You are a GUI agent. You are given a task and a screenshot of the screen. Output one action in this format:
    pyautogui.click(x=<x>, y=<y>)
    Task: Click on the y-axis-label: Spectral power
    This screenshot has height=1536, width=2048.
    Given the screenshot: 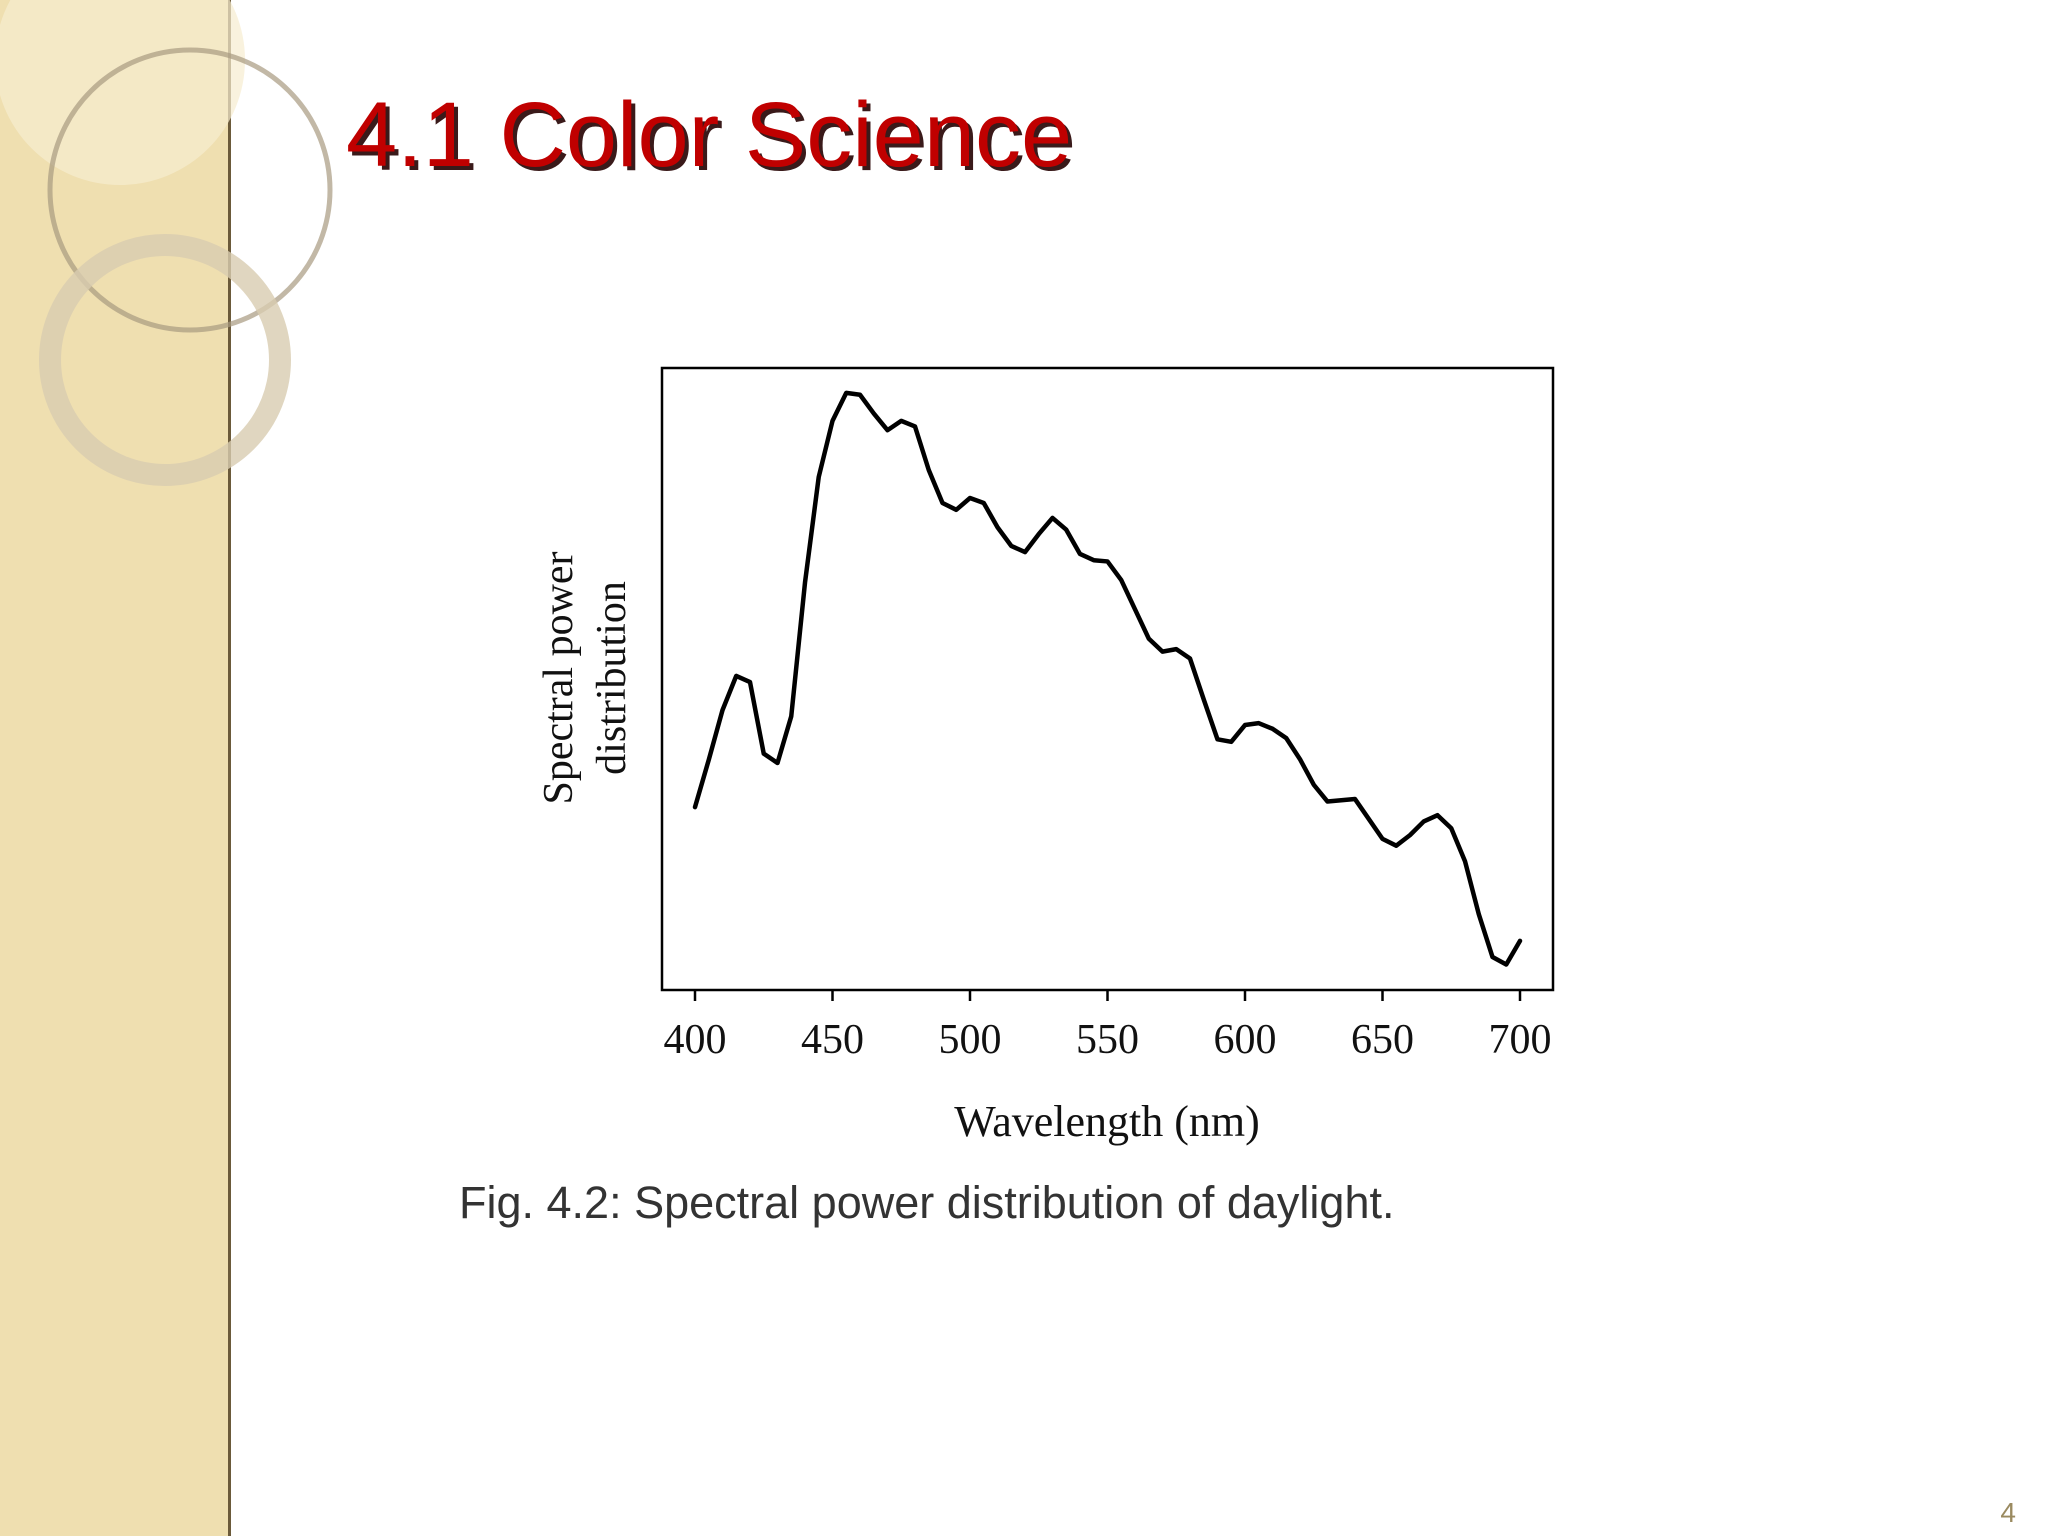 What is the action you would take?
    pyautogui.click(x=559, y=677)
    